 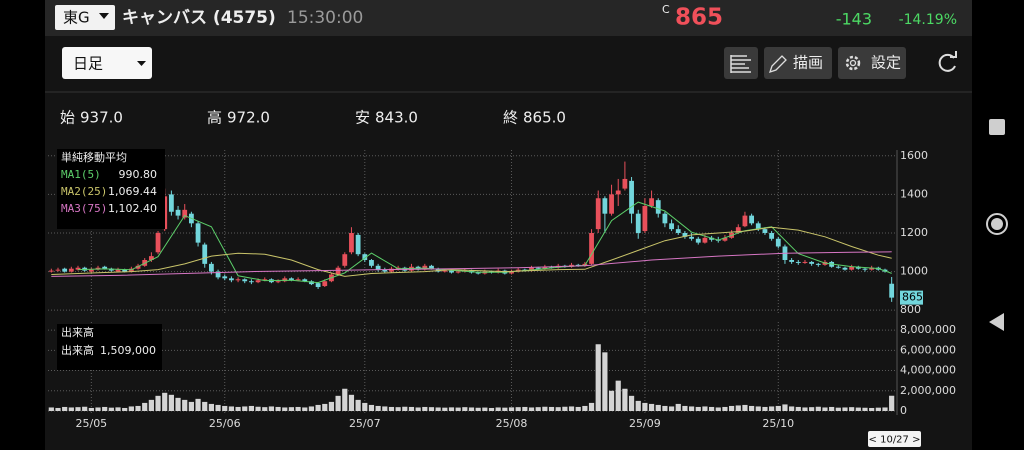 I want to click on stock-name: キャンバス (4575), so click(x=199, y=18).